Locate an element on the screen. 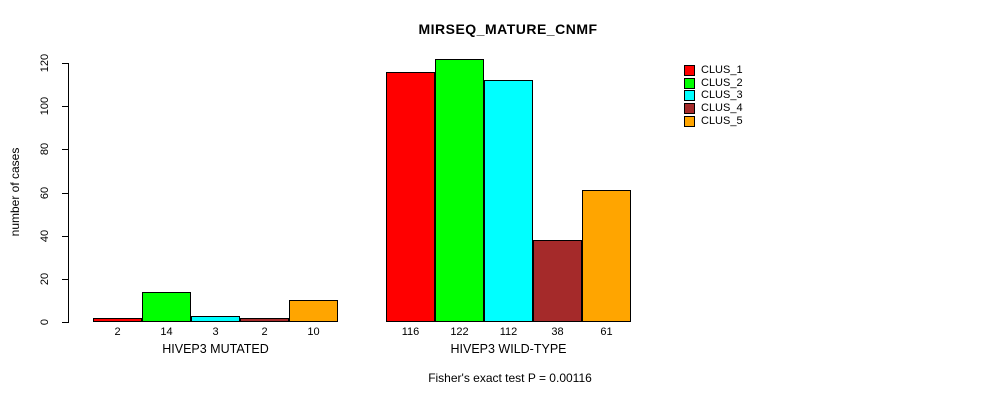  y-tick-label: 20 is located at coordinates (45, 279).